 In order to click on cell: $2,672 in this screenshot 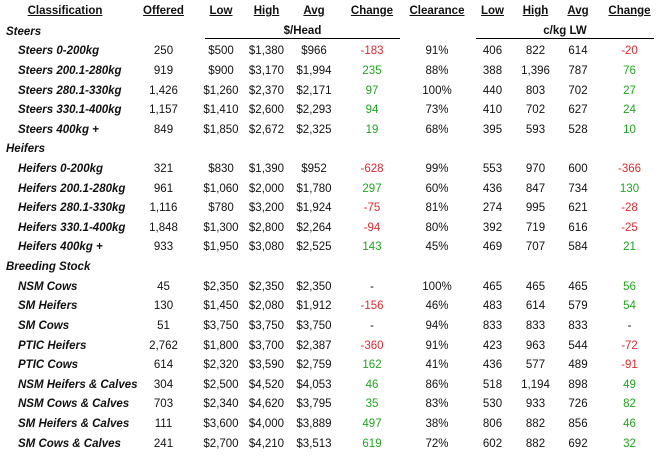, I will do `click(266, 129)`.